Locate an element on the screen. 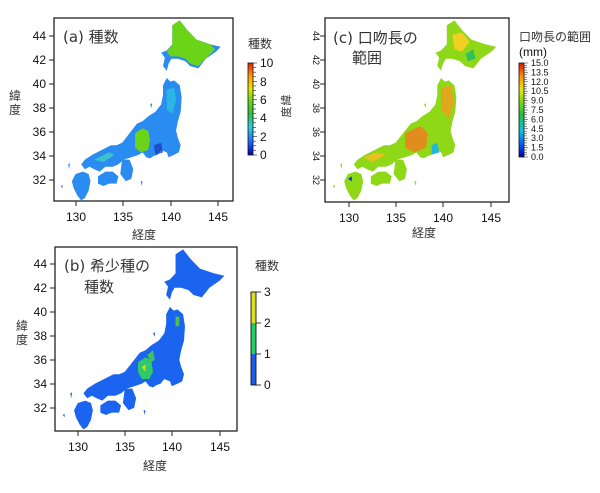 This screenshot has width=600, height=493. panel-title-line2: 種数 is located at coordinates (99, 287).